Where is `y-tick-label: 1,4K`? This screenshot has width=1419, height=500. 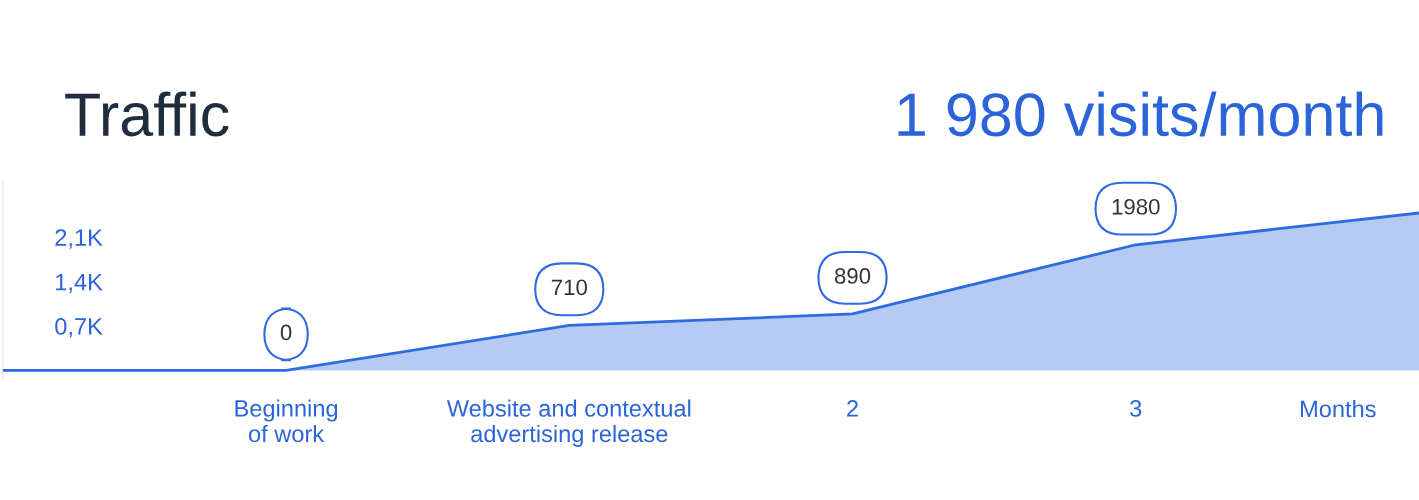 y-tick-label: 1,4K is located at coordinates (79, 283).